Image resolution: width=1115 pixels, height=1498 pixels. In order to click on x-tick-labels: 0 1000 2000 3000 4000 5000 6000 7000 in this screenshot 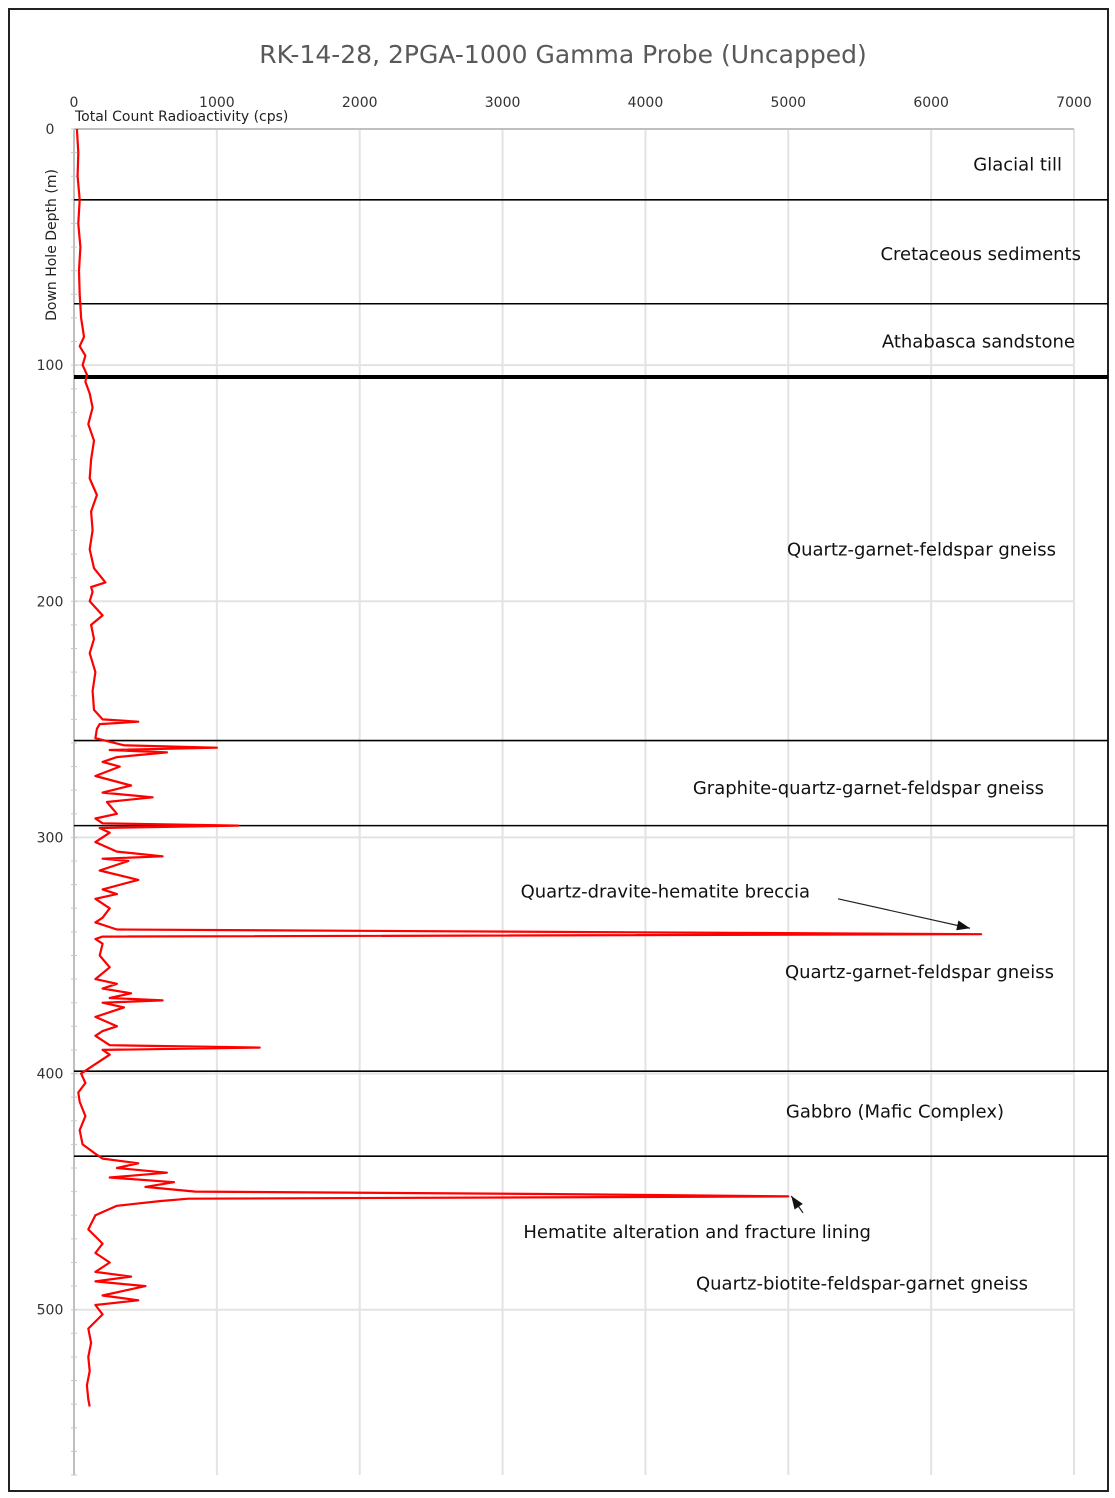, I will do `click(581, 103)`.